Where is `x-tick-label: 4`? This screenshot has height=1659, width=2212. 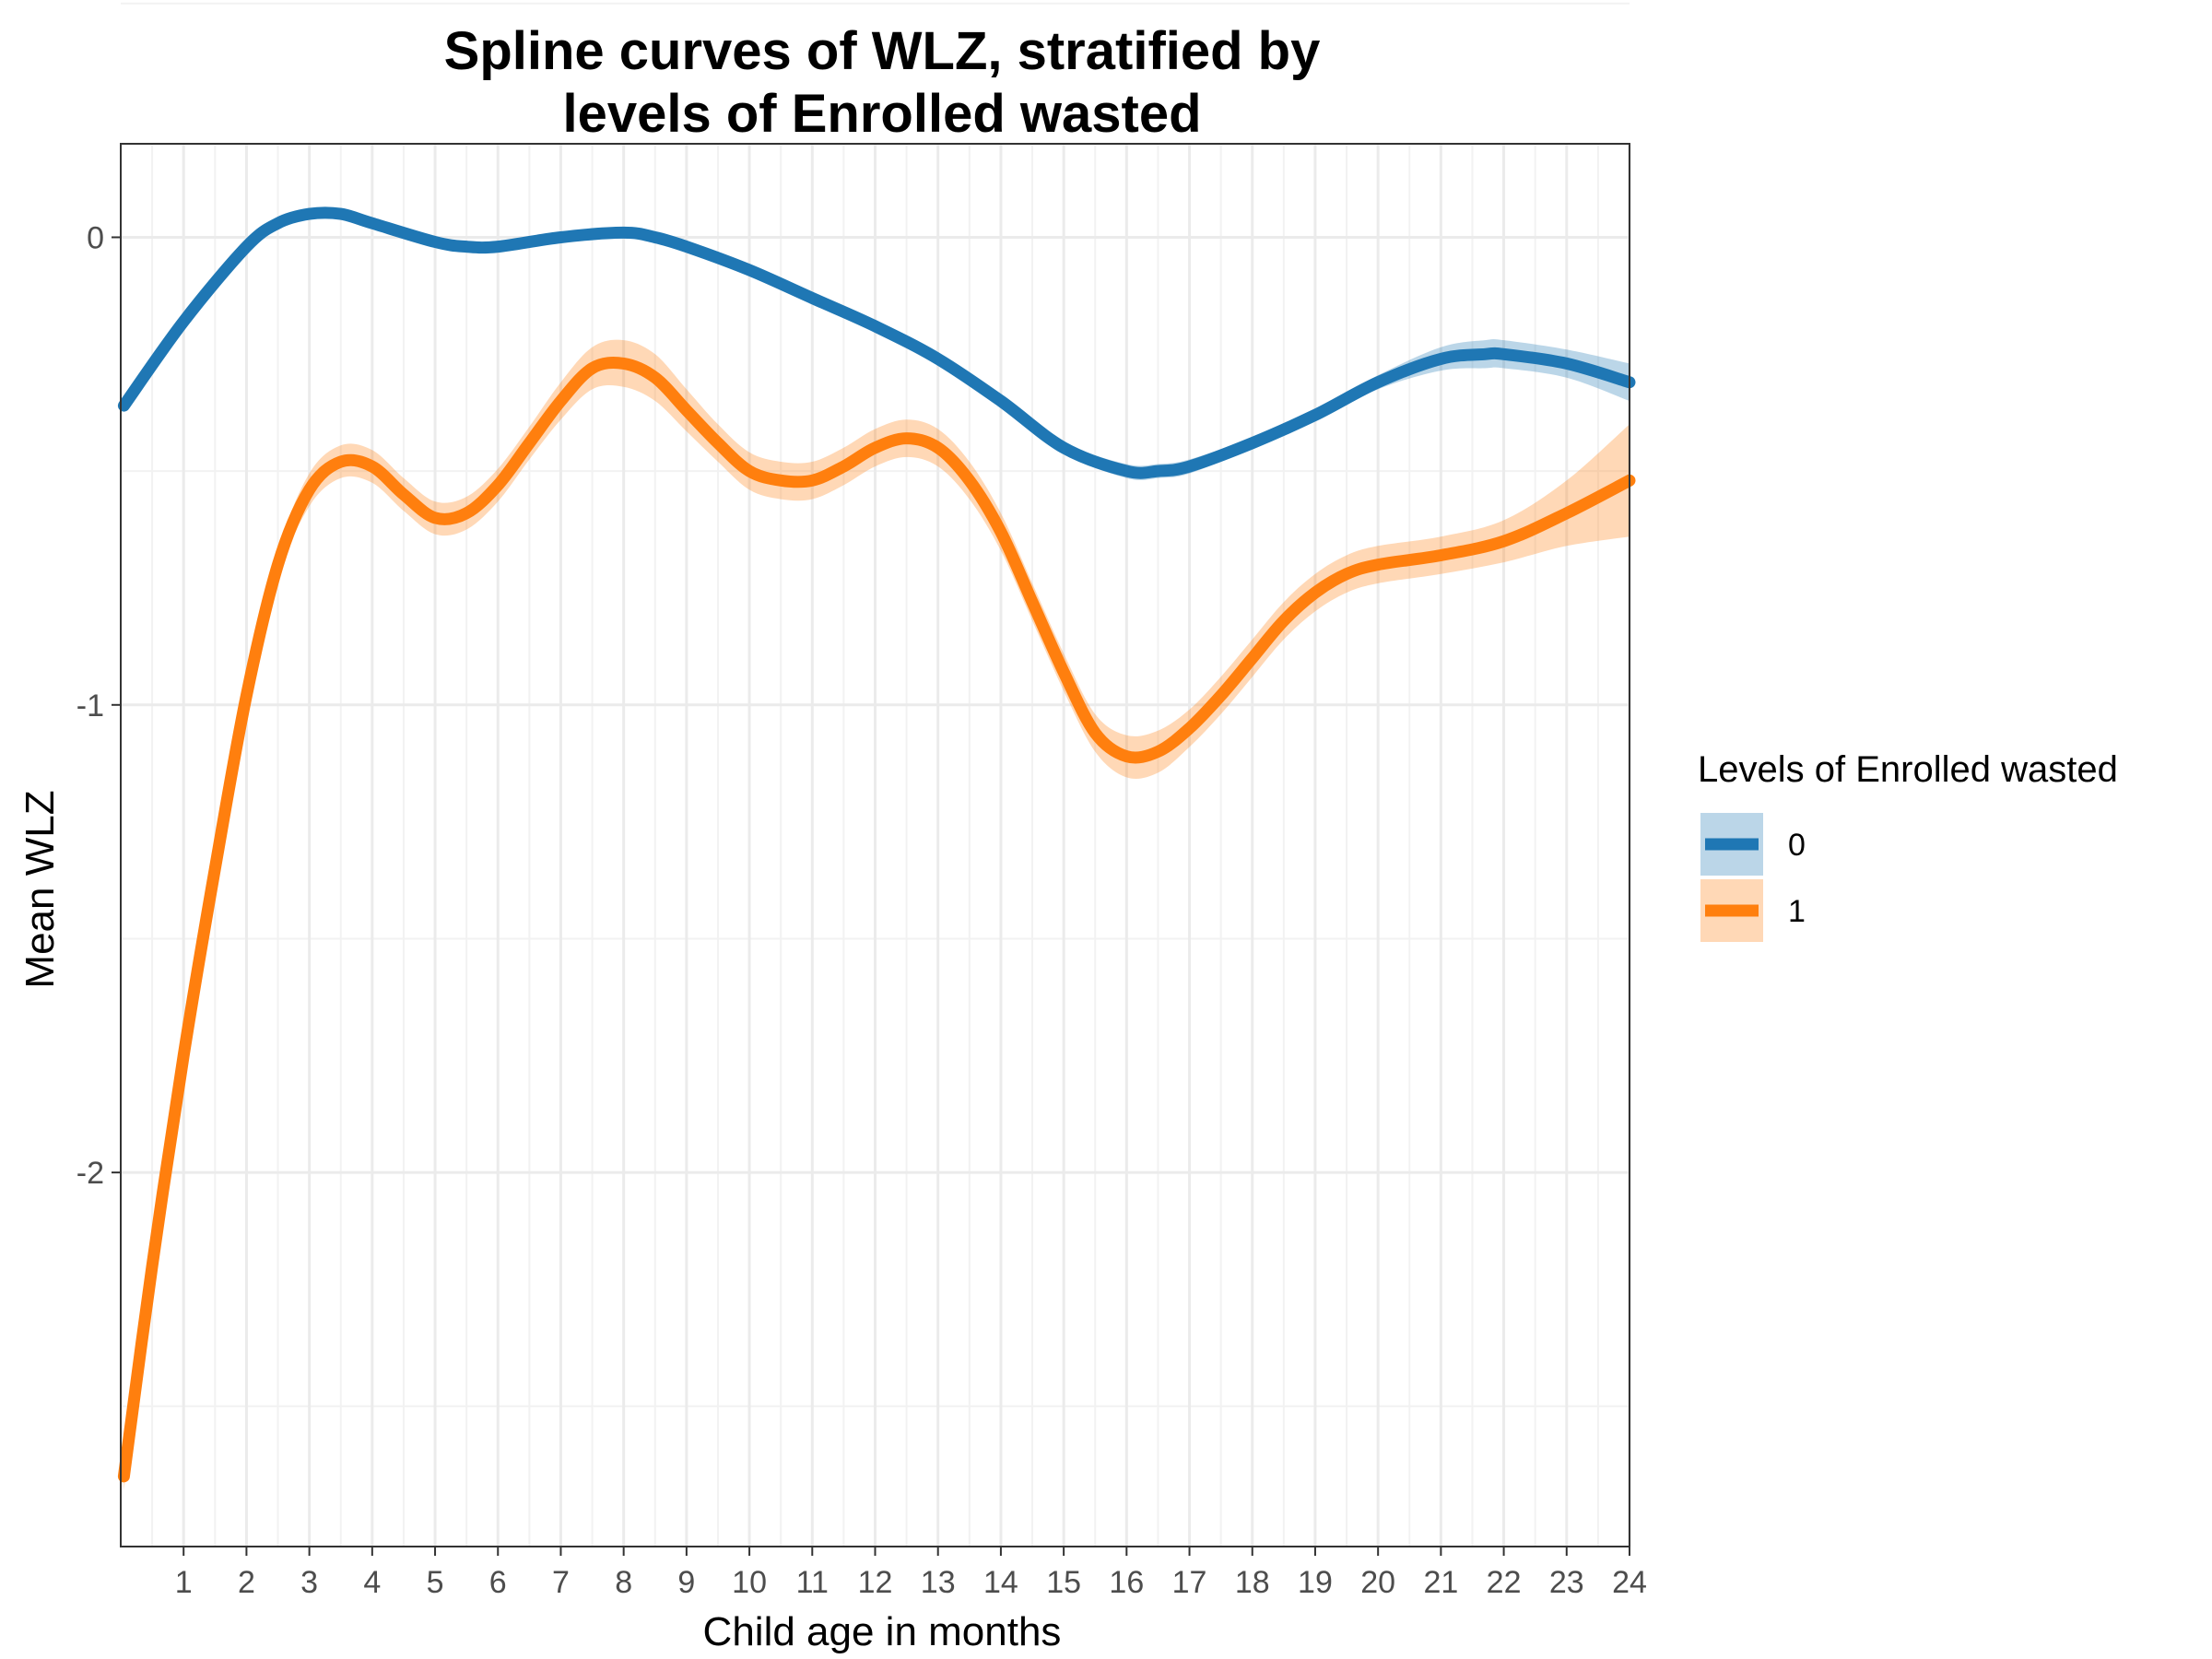 x-tick-label: 4 is located at coordinates (372, 1582).